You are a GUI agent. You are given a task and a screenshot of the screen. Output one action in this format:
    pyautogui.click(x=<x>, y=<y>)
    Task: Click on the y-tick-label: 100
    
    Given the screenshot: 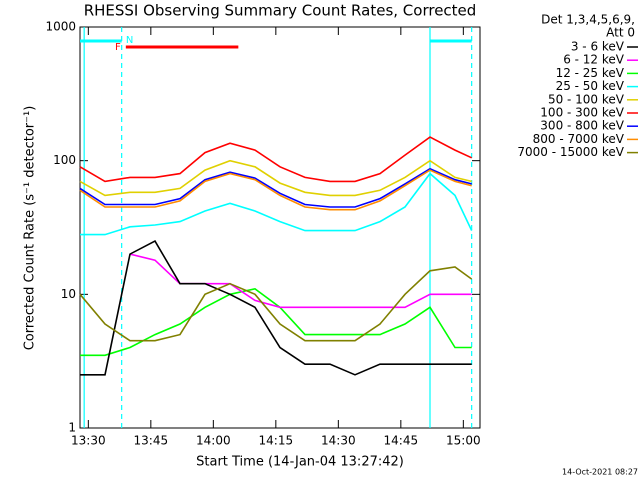 What is the action you would take?
    pyautogui.click(x=64, y=160)
    